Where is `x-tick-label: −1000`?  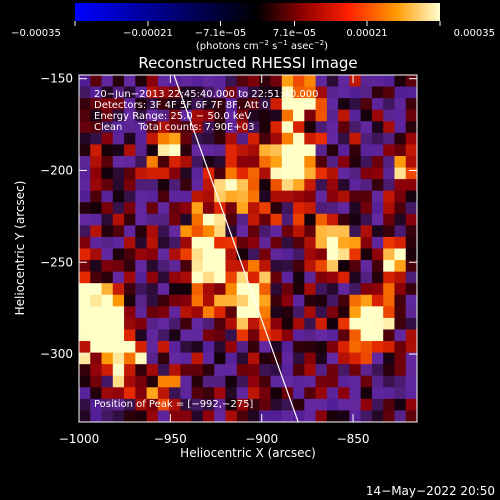
x-tick-label: −1000 is located at coordinates (79, 439).